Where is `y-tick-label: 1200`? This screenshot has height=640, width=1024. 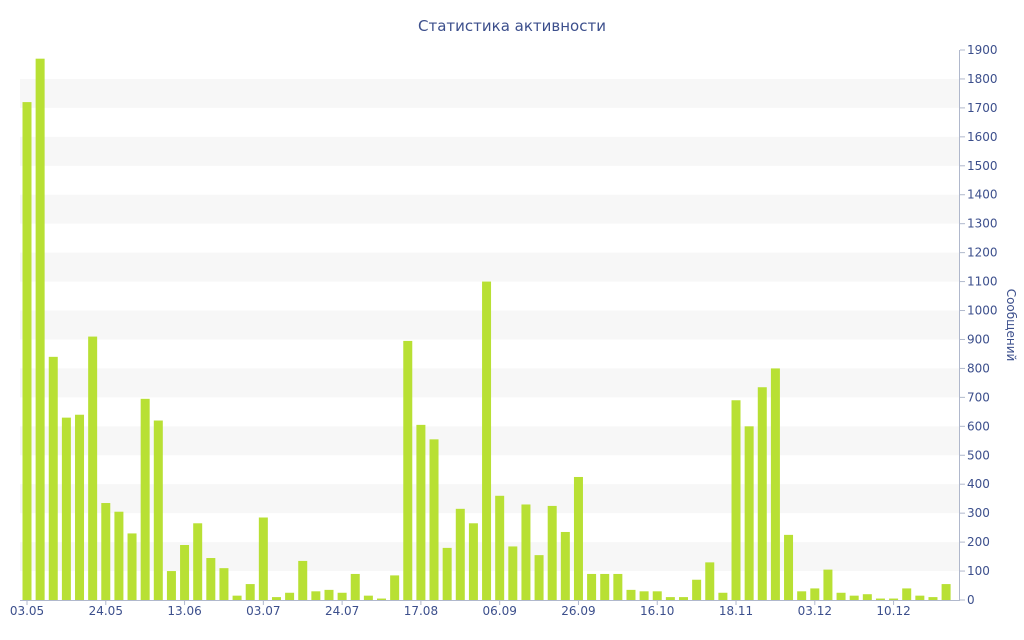
y-tick-label: 1200 is located at coordinates (982, 253).